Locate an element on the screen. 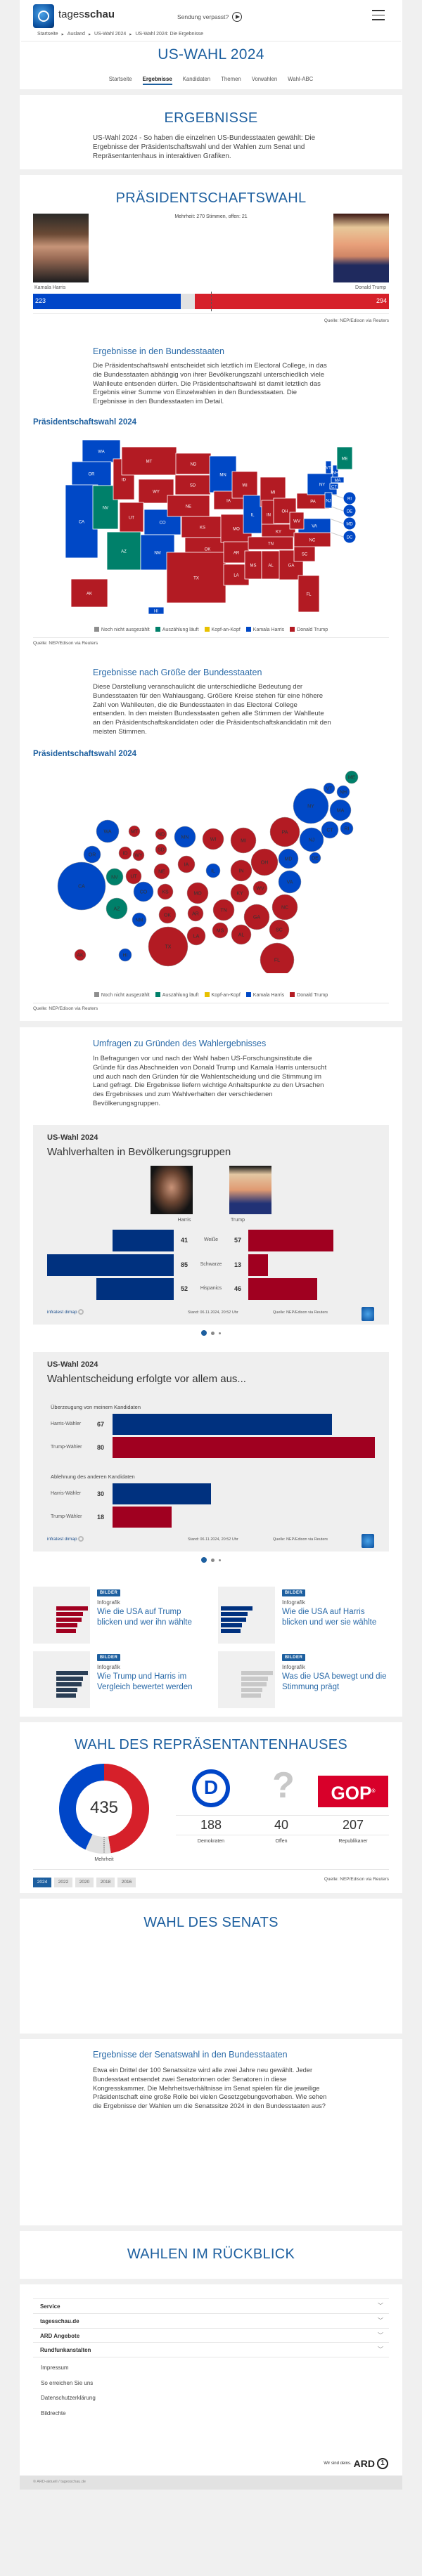 This screenshot has height=2576, width=422. bubble-tn is located at coordinates (224, 910).